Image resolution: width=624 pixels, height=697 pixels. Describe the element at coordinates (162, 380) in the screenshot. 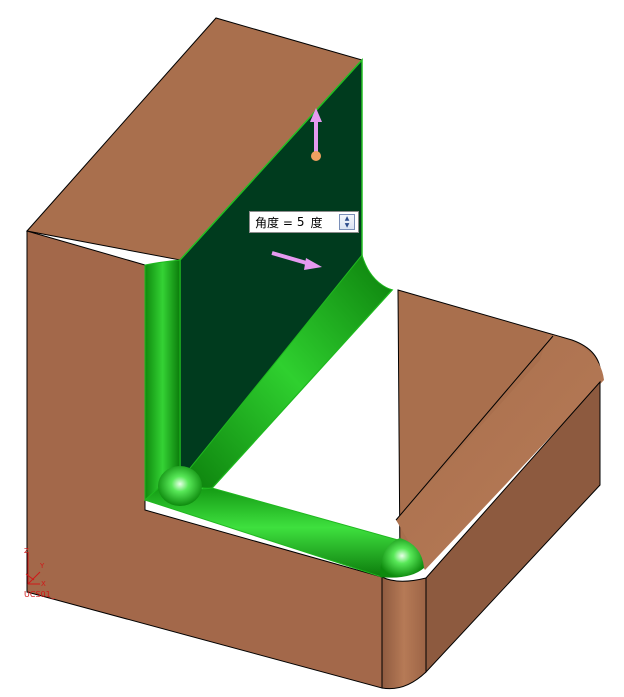

I see `fillet-vertical` at that location.